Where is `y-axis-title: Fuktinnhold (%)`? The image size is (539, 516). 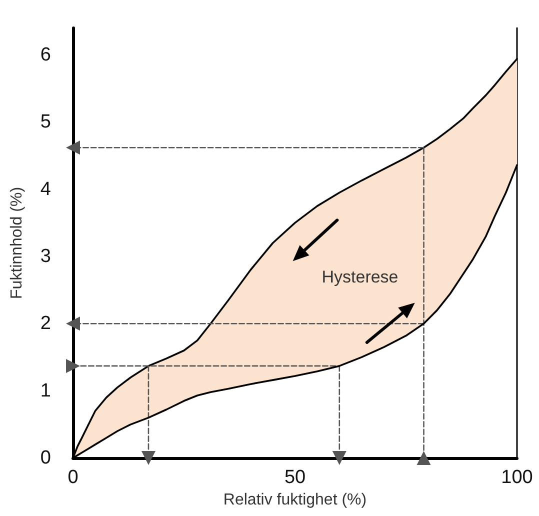
y-axis-title: Fuktinnhold (%) is located at coordinates (17, 243).